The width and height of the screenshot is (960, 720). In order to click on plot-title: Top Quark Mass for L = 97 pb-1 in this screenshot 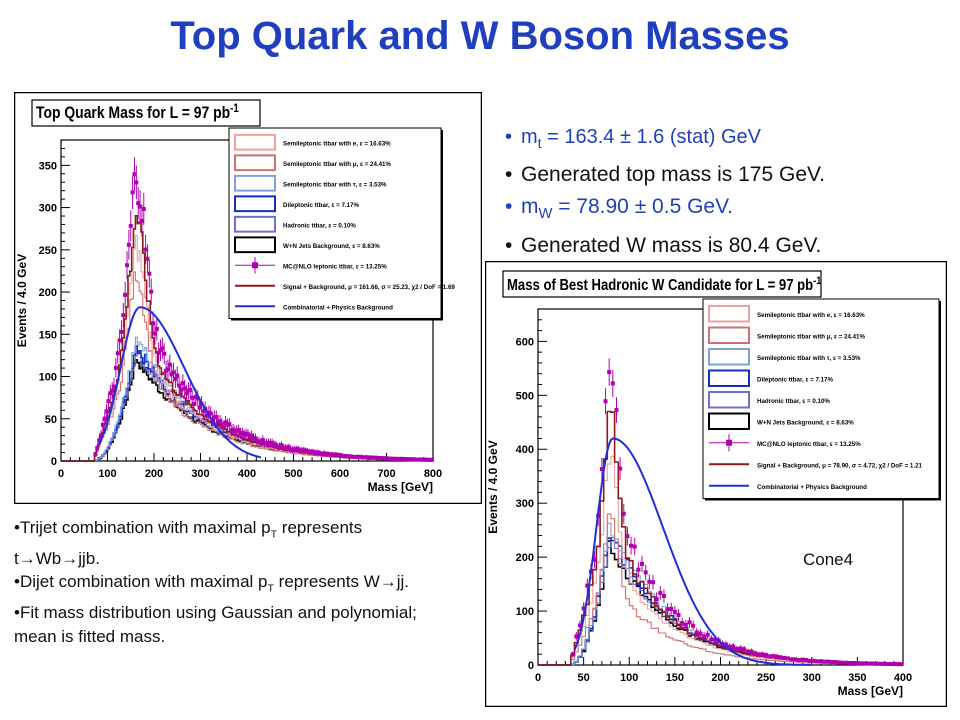, I will do `click(137, 112)`.